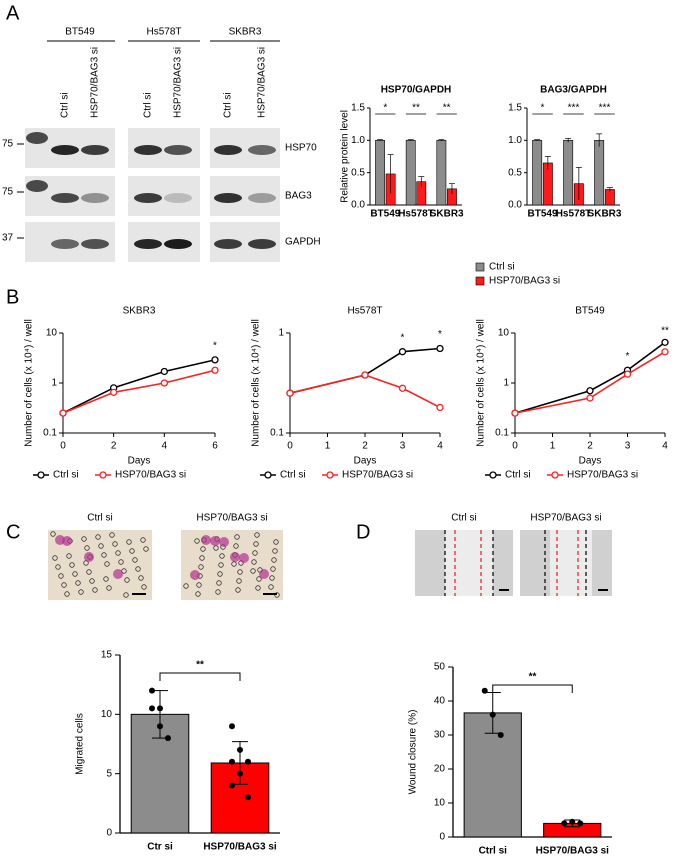  I want to click on y-axis-label: Migrated cells, so click(80, 744).